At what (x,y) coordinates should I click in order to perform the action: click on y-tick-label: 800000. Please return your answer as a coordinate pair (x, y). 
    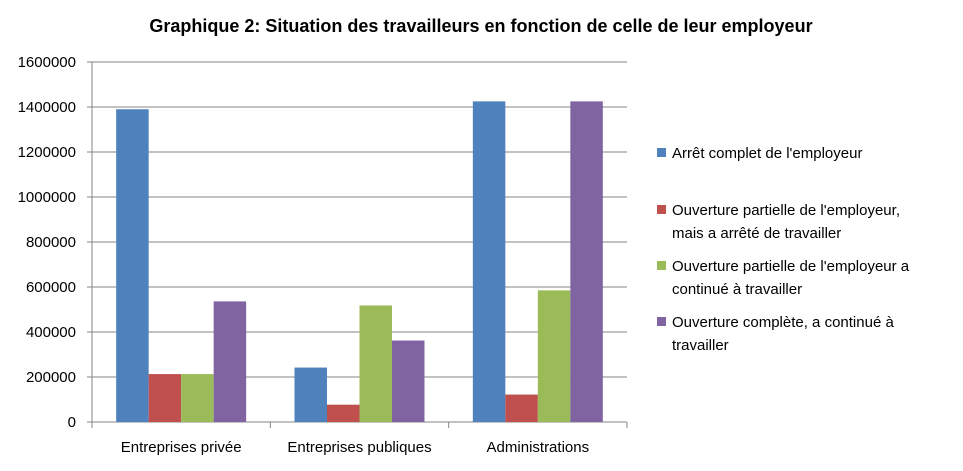
    Looking at the image, I should click on (51, 242).